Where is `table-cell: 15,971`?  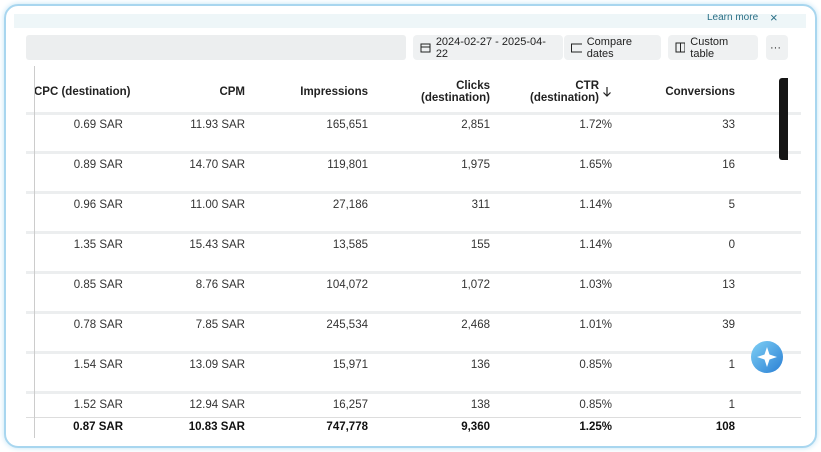
table-cell: 15,971 is located at coordinates (350, 365).